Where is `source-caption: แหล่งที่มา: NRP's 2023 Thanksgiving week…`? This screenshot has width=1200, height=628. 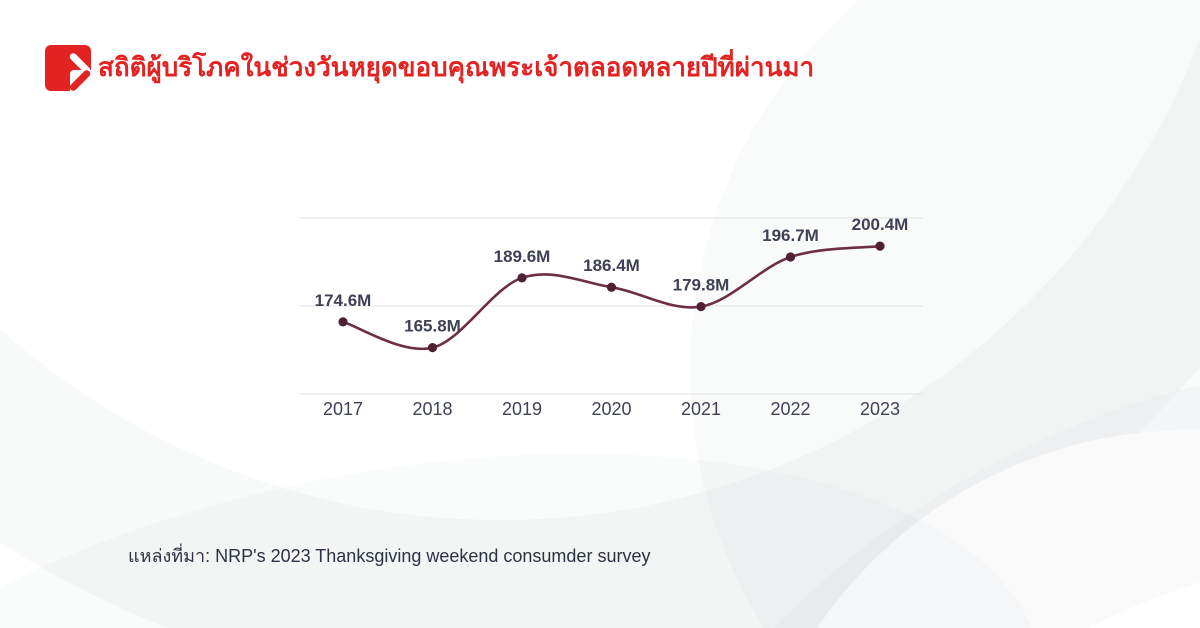
source-caption: แหล่งที่มา: NRP's 2023 Thanksgiving week… is located at coordinates (389, 556).